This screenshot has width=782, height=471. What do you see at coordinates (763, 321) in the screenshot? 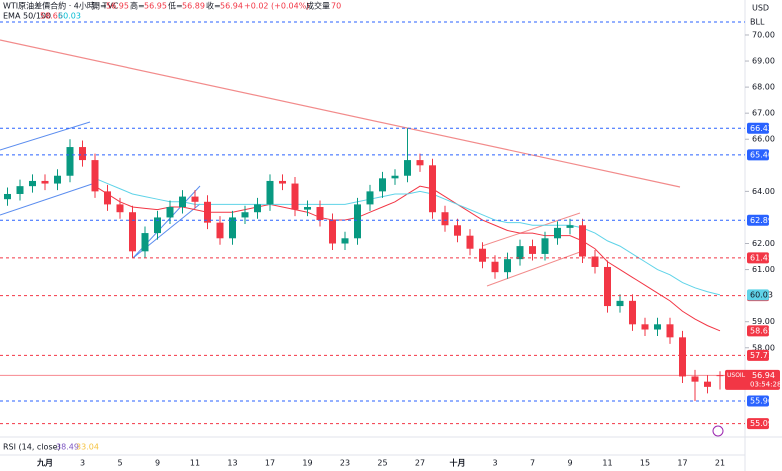
I see `y-tick-label: 59.00` at bounding box center [763, 321].